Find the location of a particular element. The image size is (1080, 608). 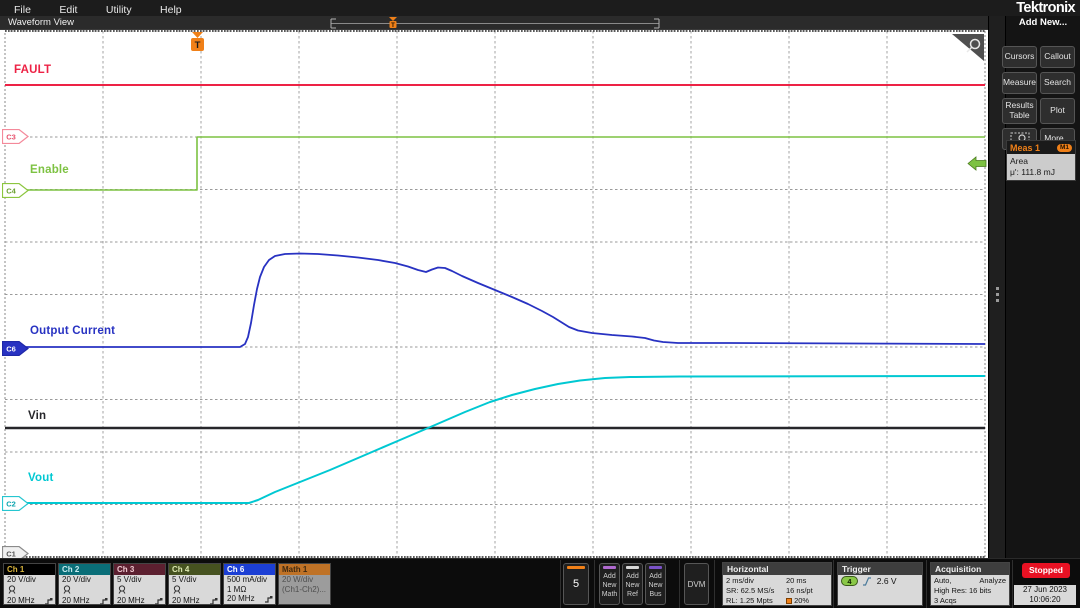

channel-badge-ch2: Ch 2 20 V/div 20 MHz is located at coordinates (84, 584).